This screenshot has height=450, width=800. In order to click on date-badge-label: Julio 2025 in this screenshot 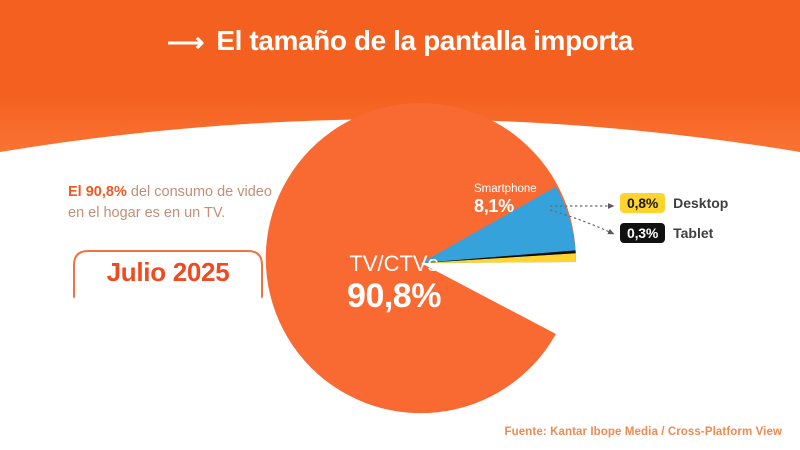, I will do `click(168, 271)`.